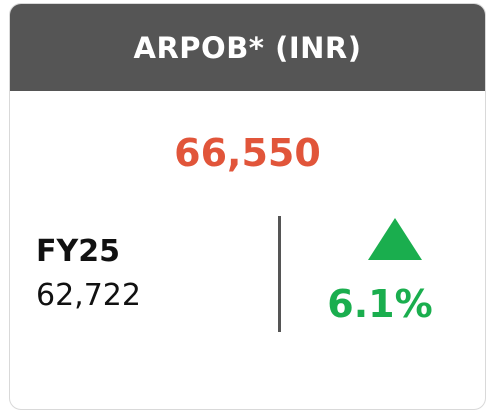  What do you see at coordinates (88, 295) in the screenshot?
I see `comparison-value: 62,722` at bounding box center [88, 295].